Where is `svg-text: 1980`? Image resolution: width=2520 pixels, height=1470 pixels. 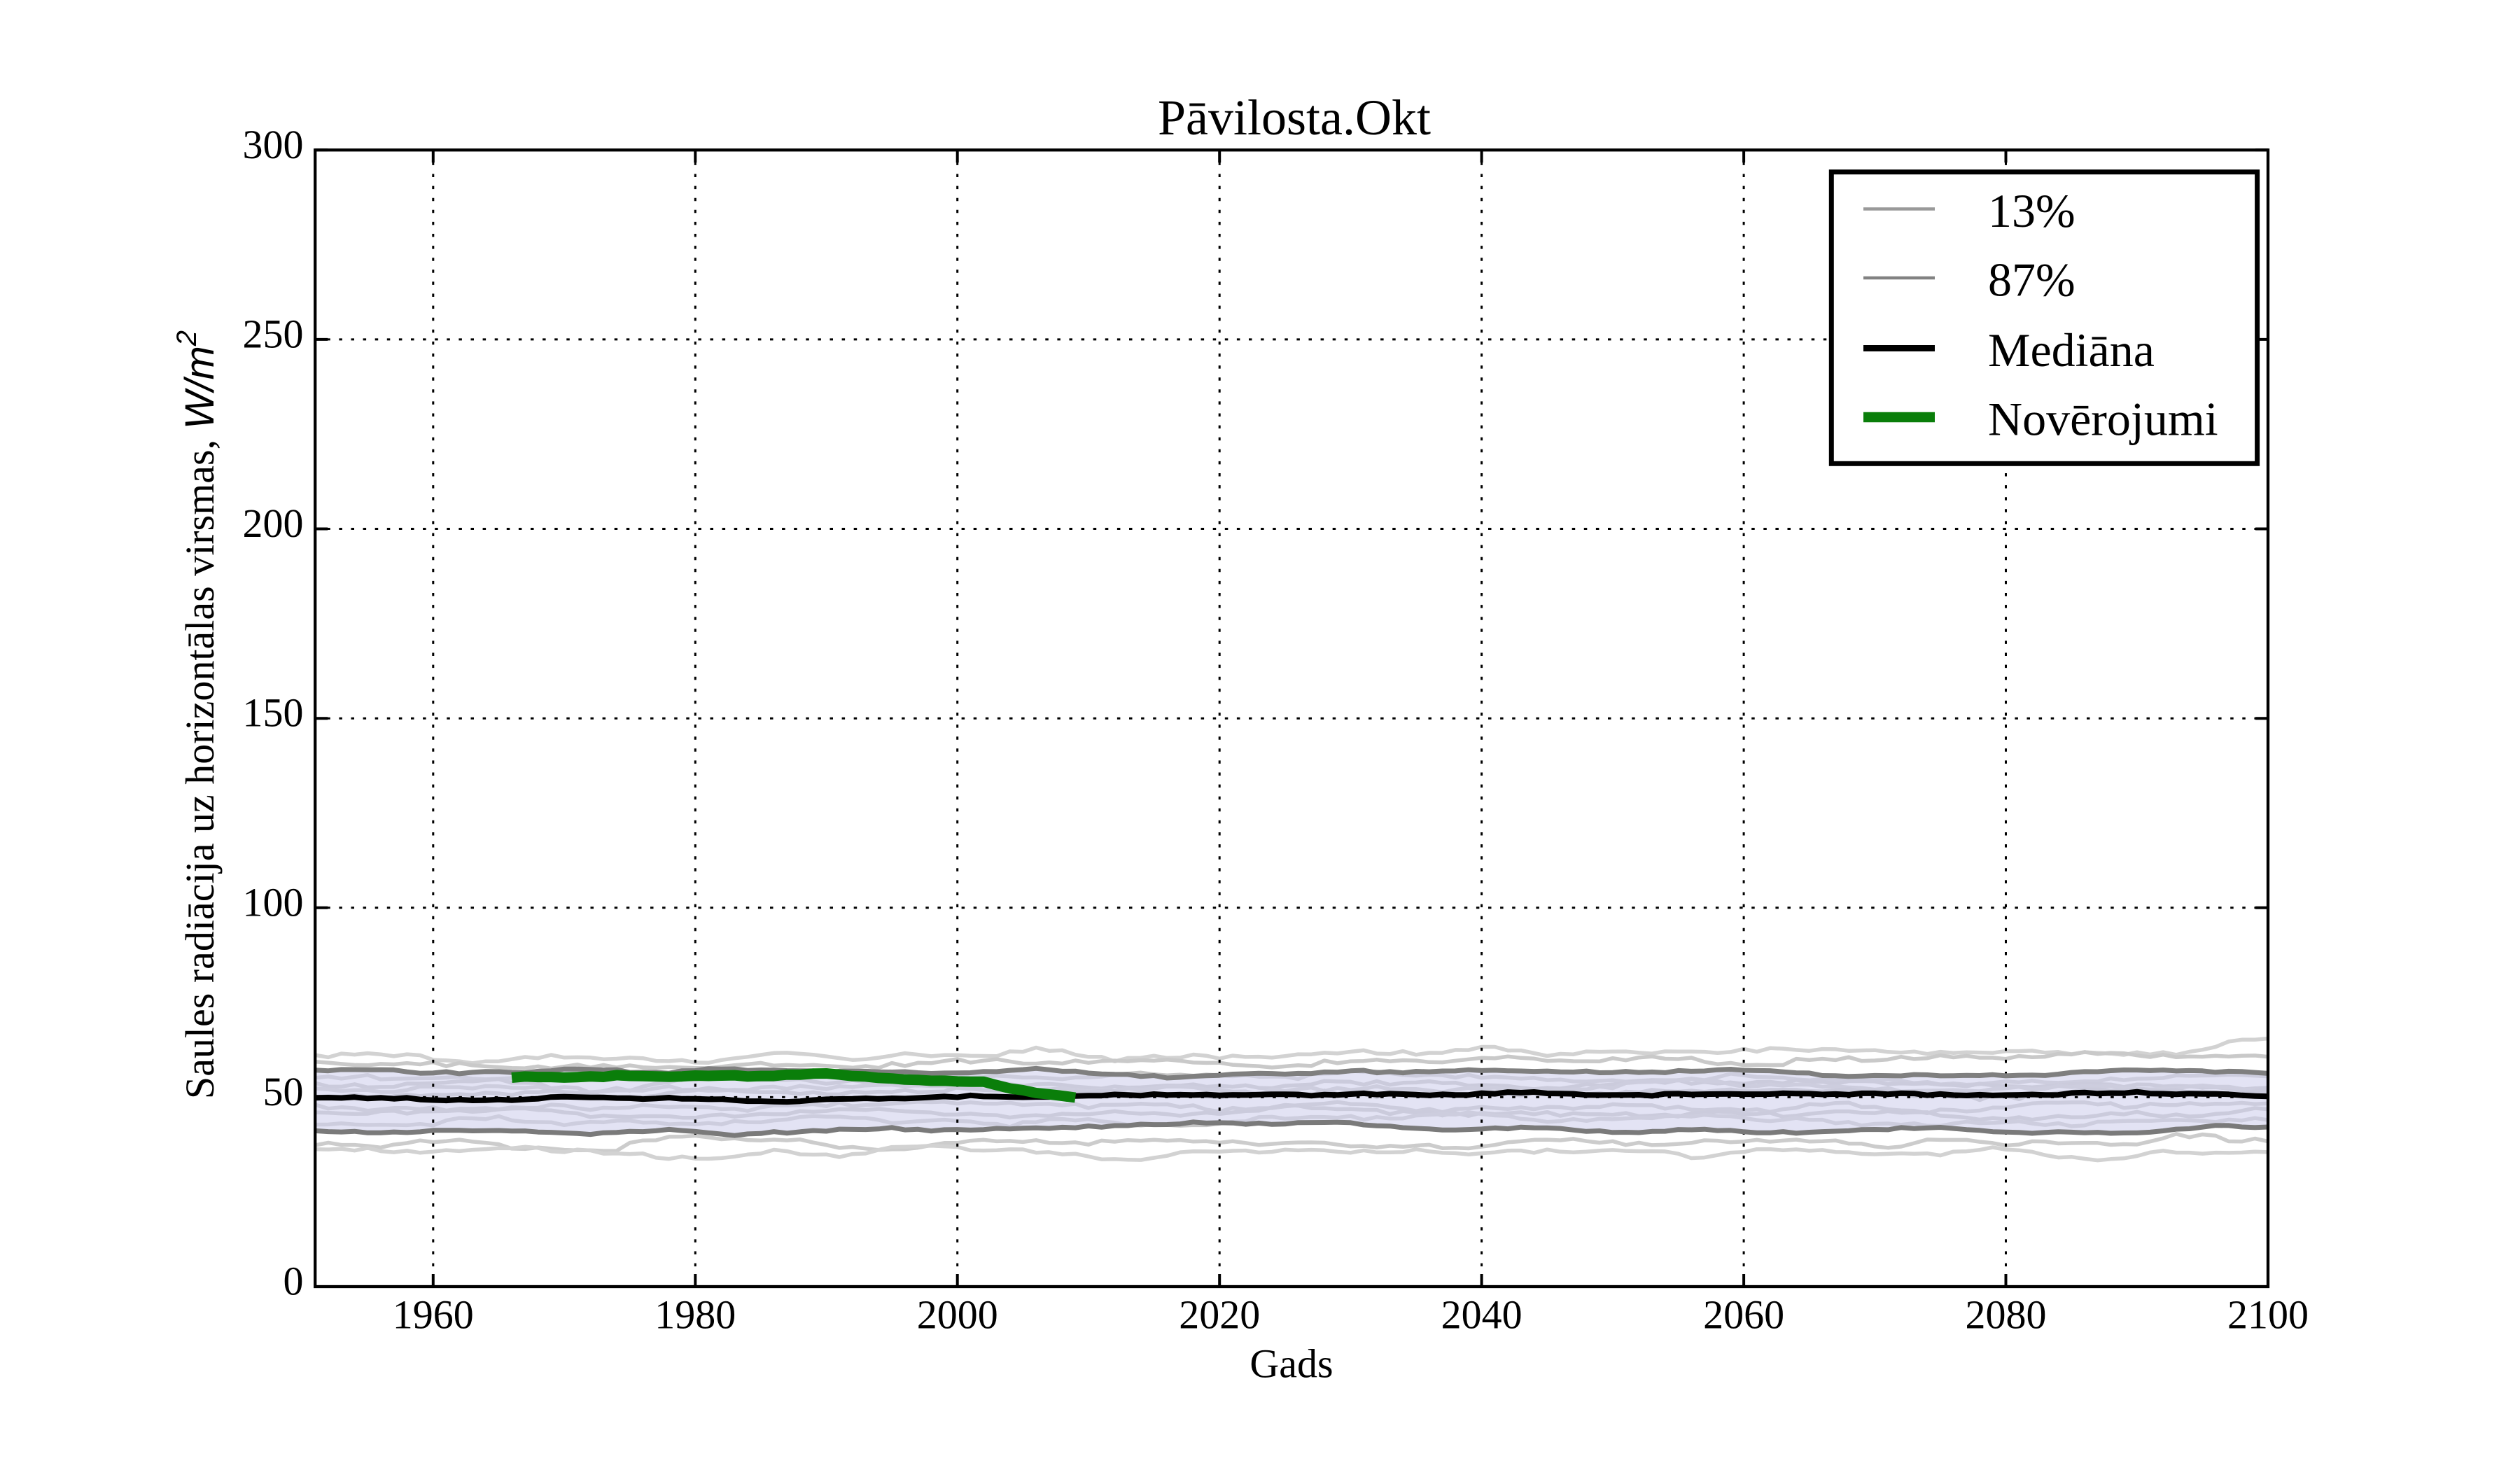 svg-text: 1980 is located at coordinates (695, 1315).